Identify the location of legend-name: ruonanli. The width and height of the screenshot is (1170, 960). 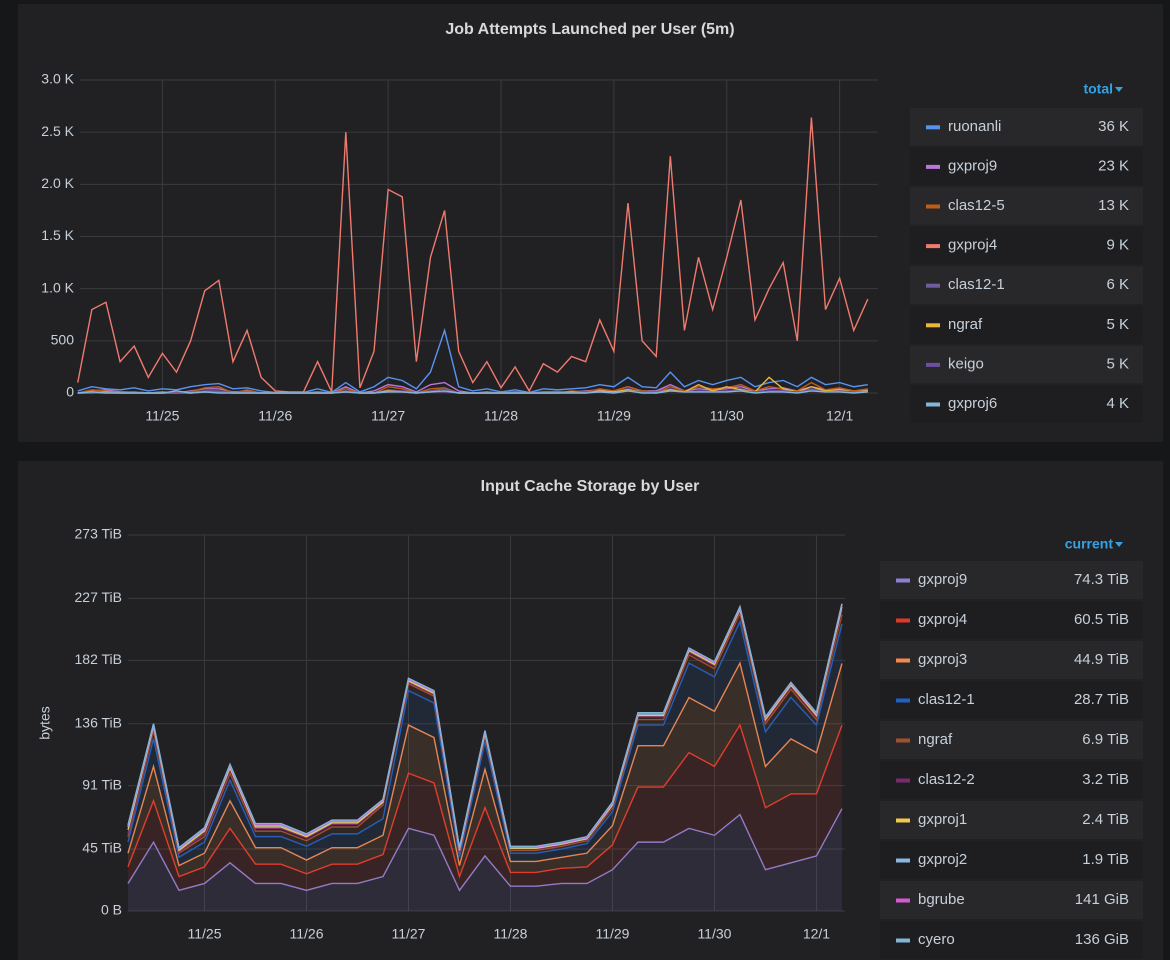
(974, 126).